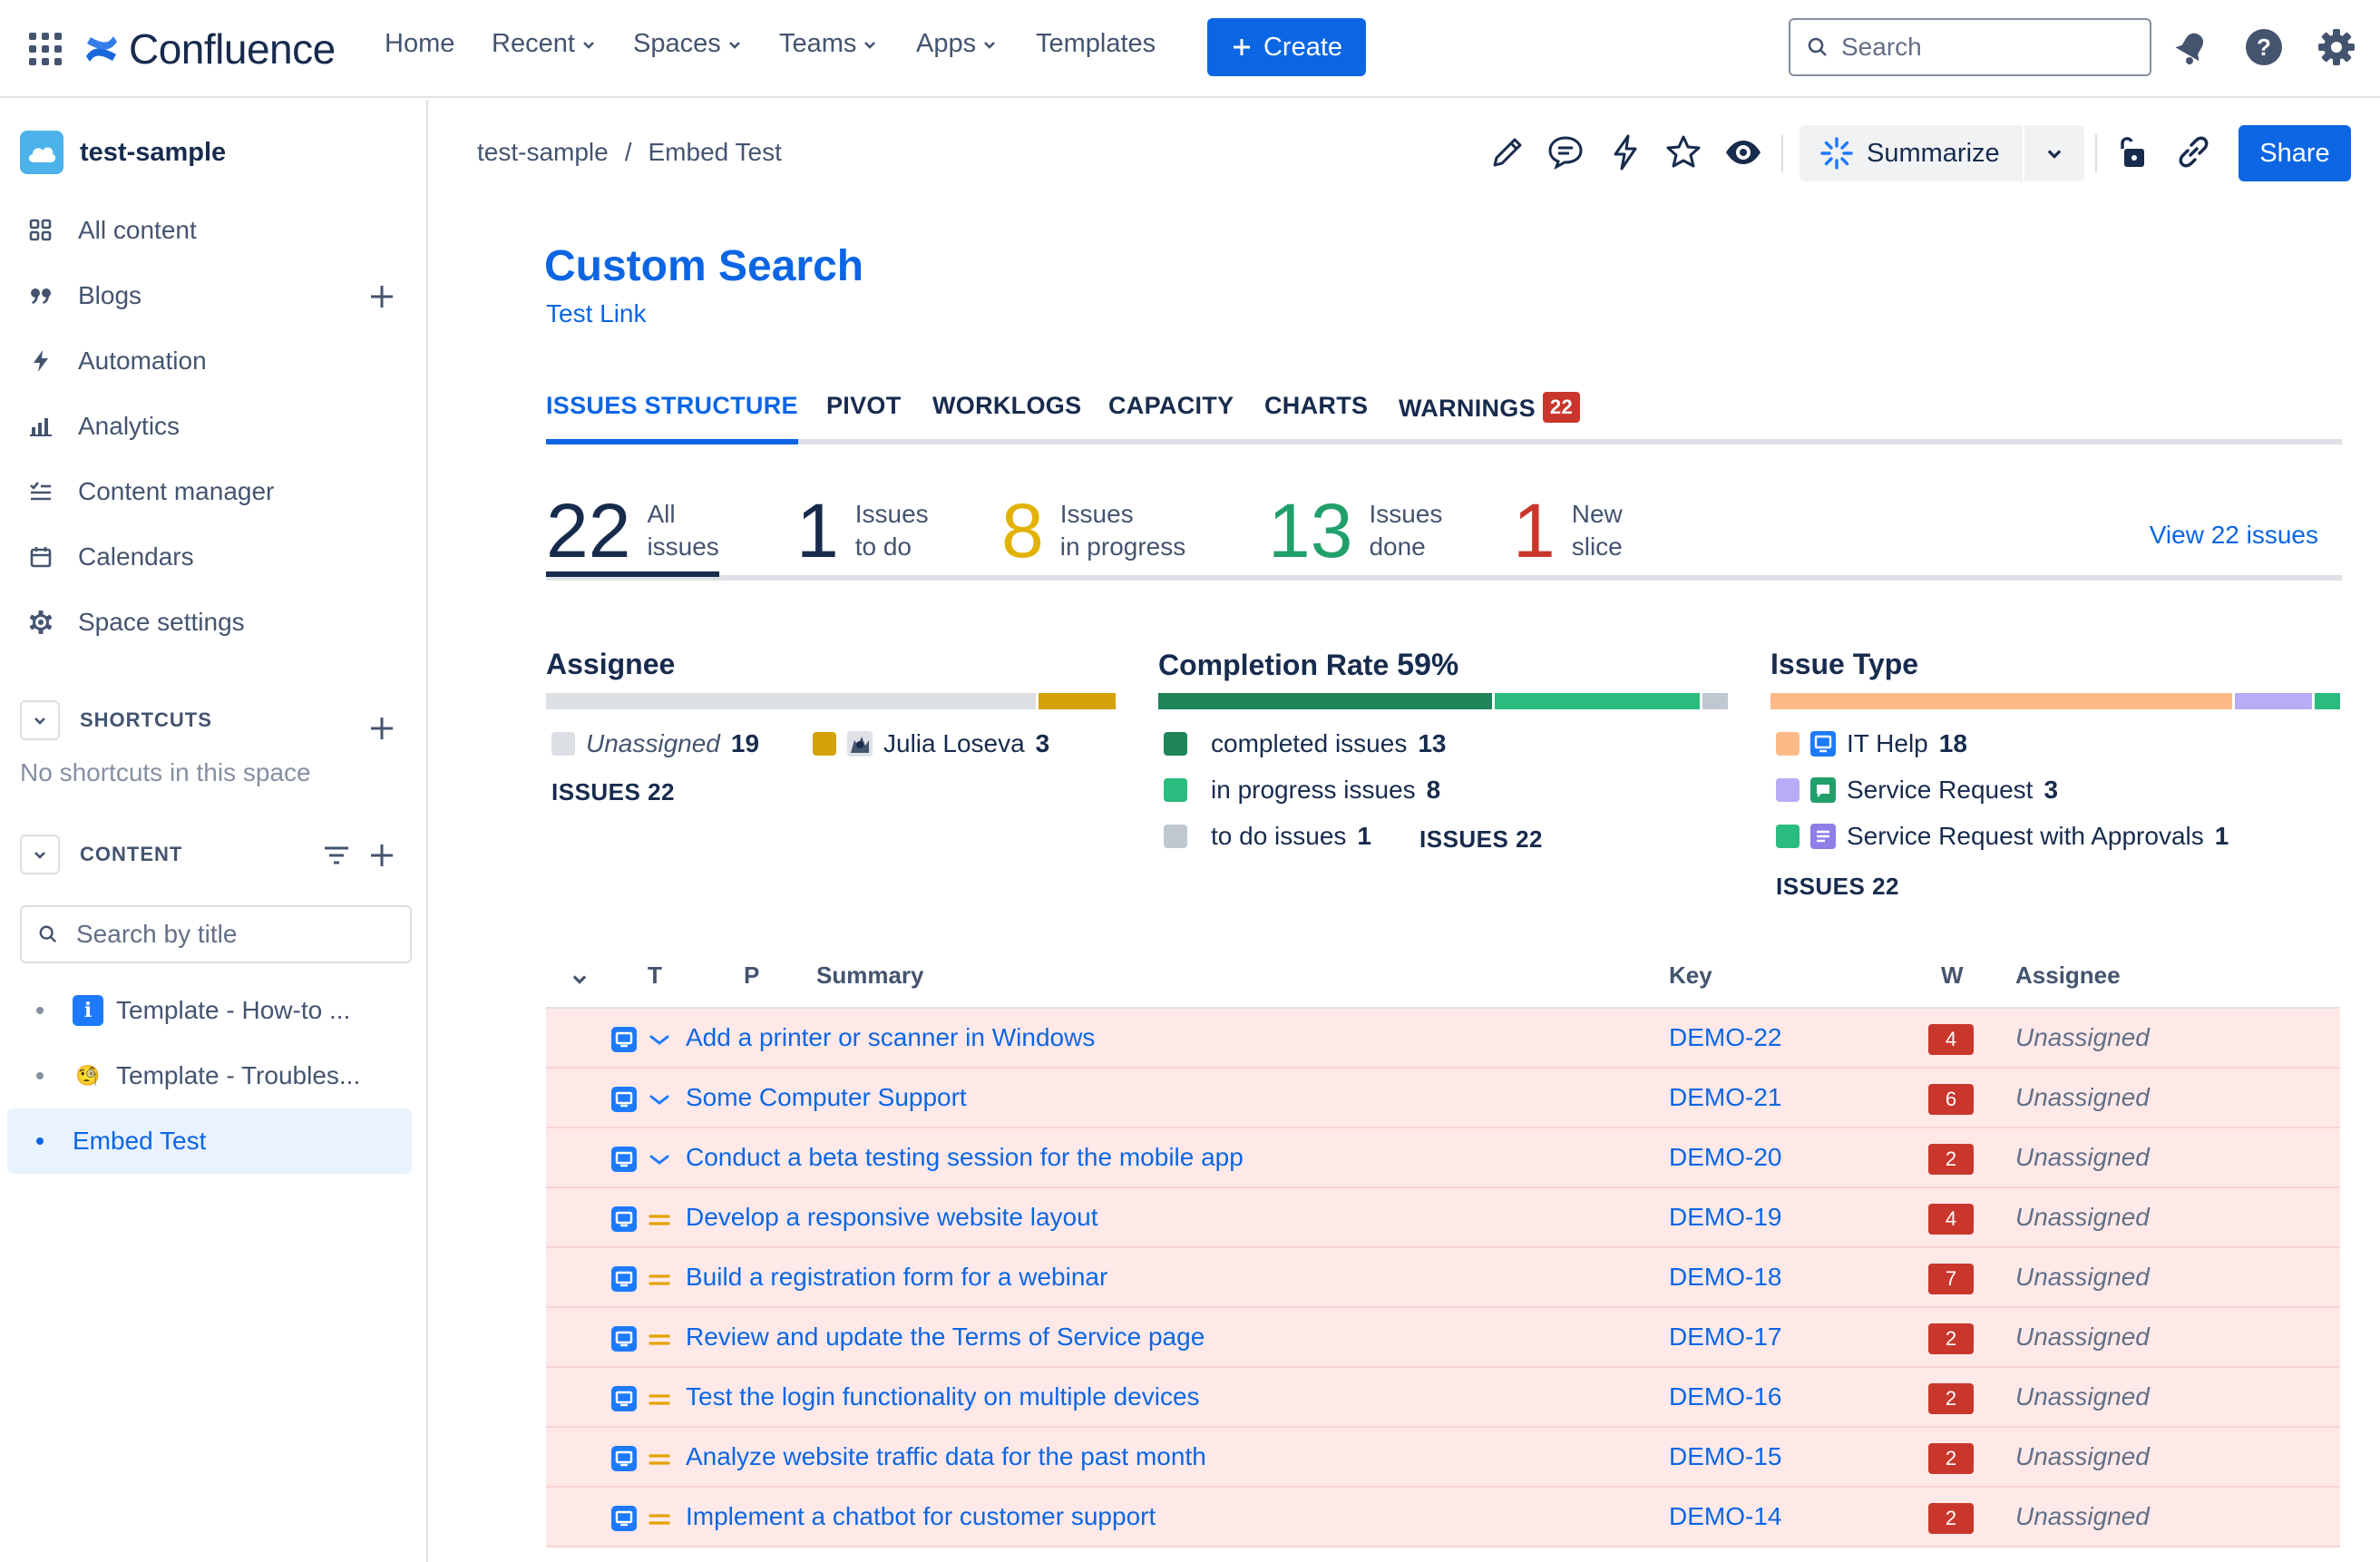 This screenshot has height=1562, width=2380. I want to click on global-search-input: Search, so click(1970, 47).